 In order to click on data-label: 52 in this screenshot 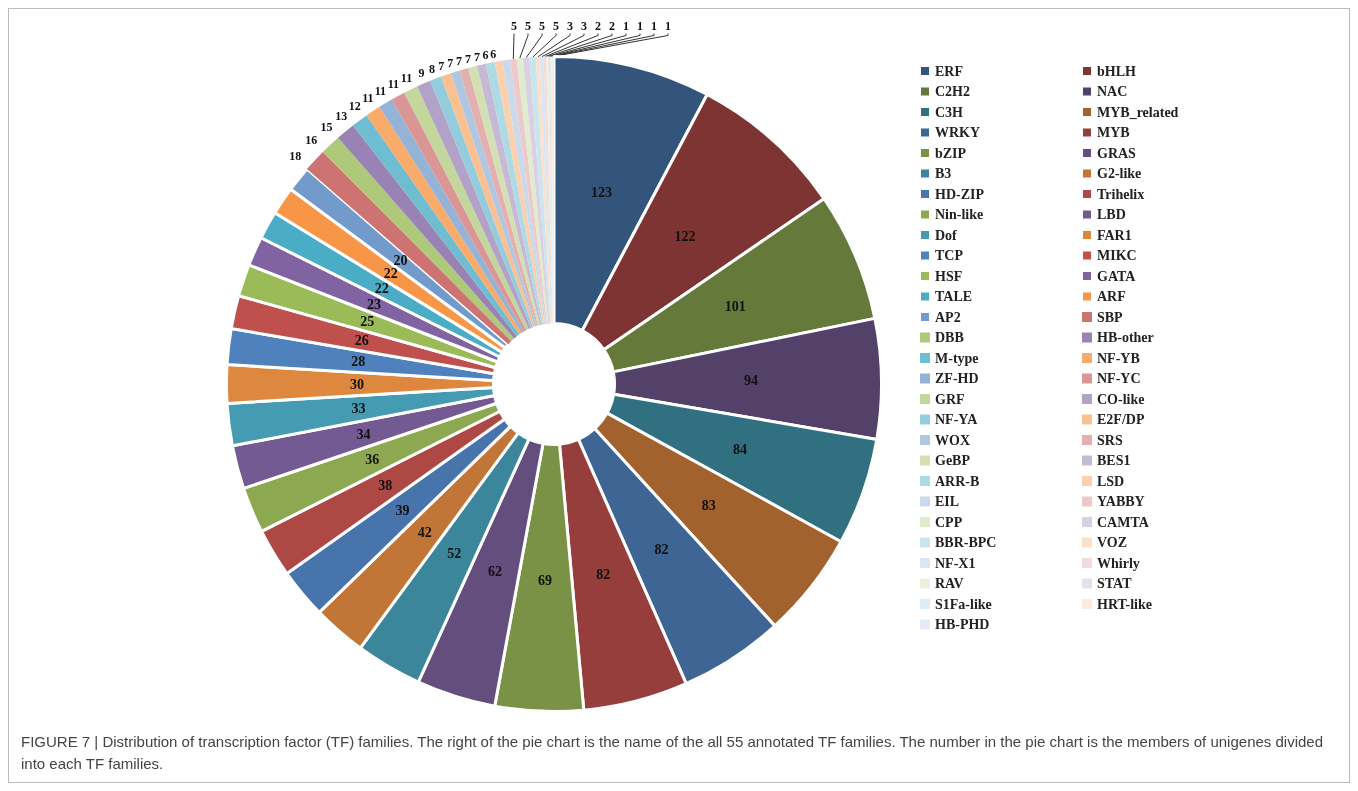, I will do `click(454, 554)`.